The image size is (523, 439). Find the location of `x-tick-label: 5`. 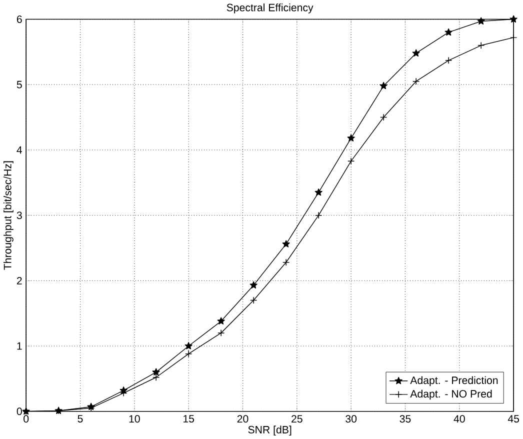

x-tick-label: 5 is located at coordinates (80, 418).